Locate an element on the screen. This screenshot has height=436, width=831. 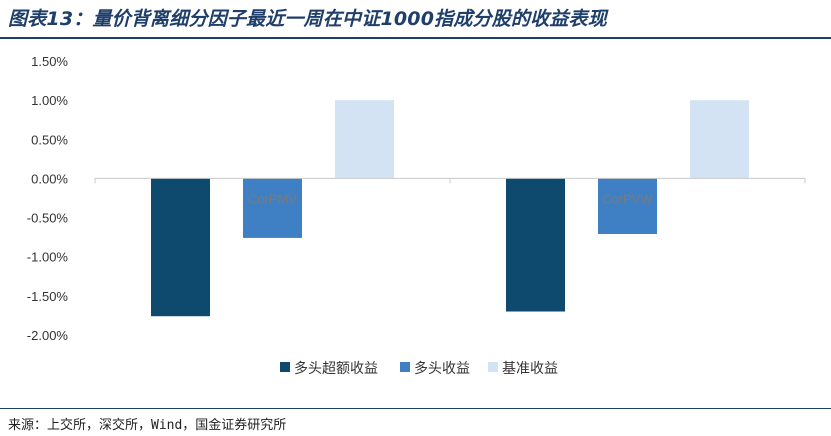
y-tick-label: 0.50% is located at coordinates (49, 139).